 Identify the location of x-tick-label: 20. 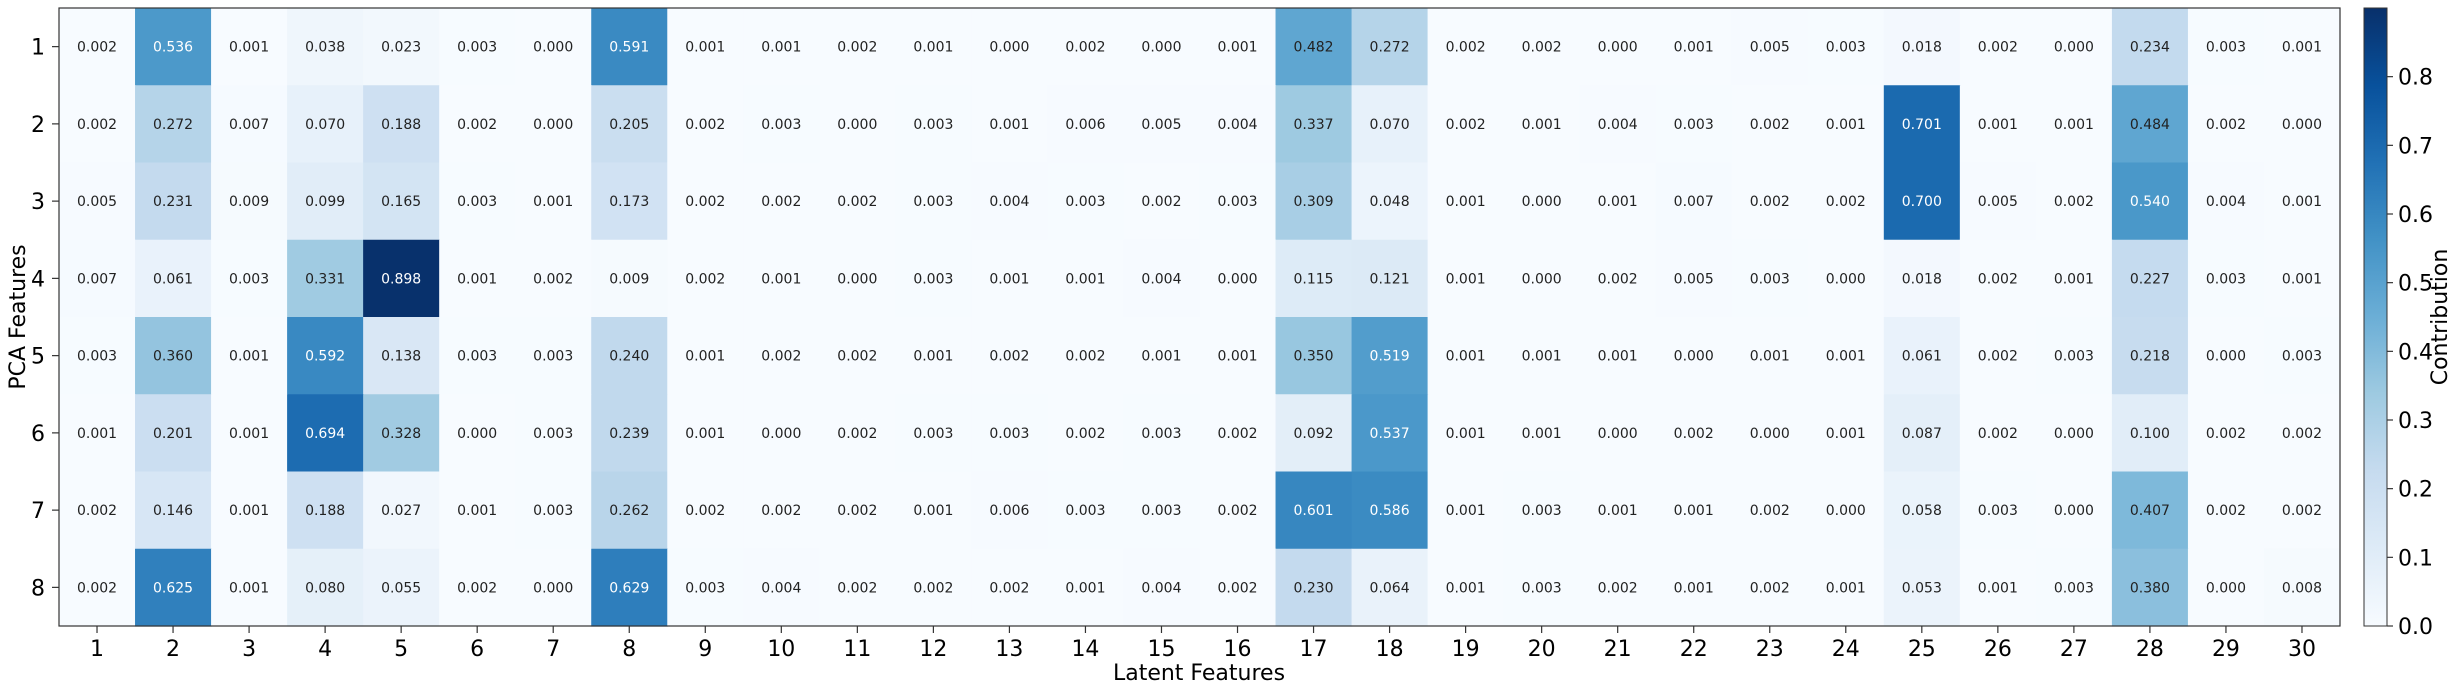
(1542, 649).